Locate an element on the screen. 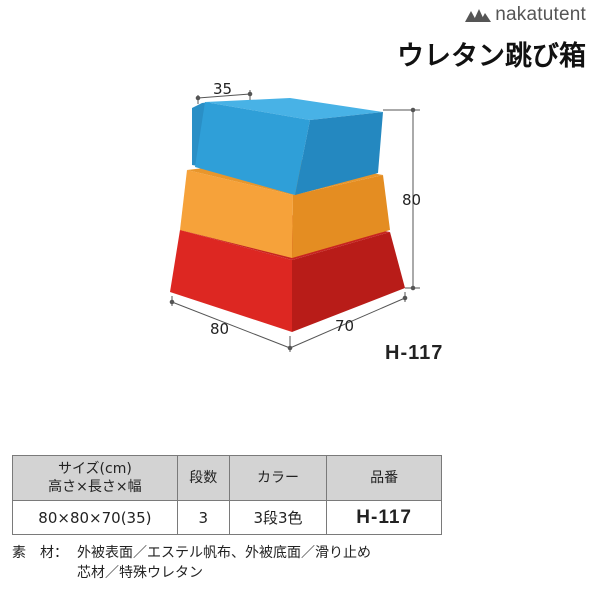  dim-height-label: 80 is located at coordinates (411, 200).